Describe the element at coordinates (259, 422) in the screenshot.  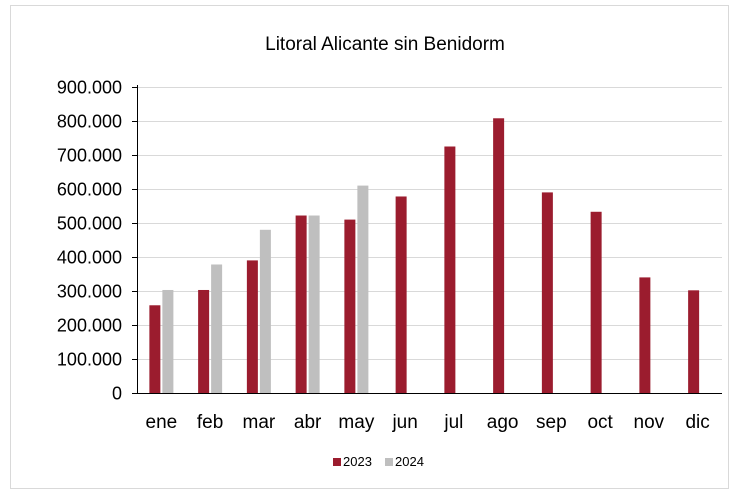
I see `x-tick-label: mar` at that location.